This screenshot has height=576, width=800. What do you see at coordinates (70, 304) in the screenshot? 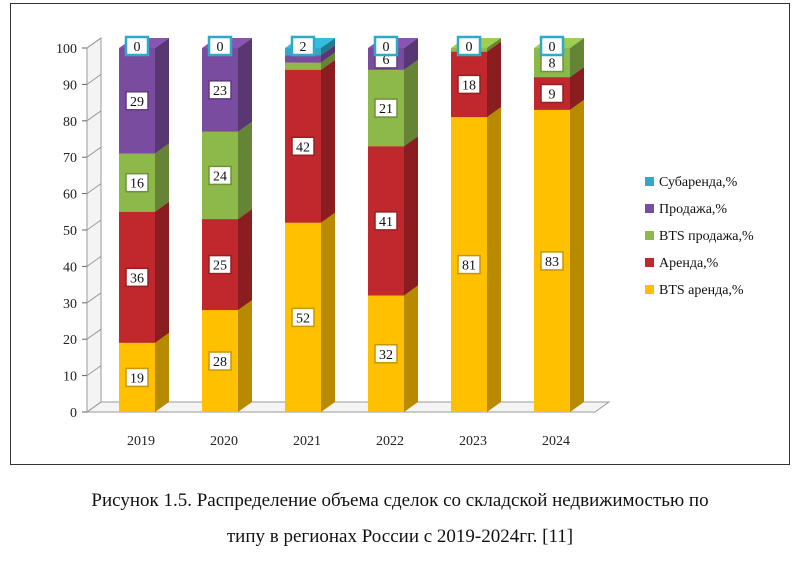
I see `y-tick-label: 30` at bounding box center [70, 304].